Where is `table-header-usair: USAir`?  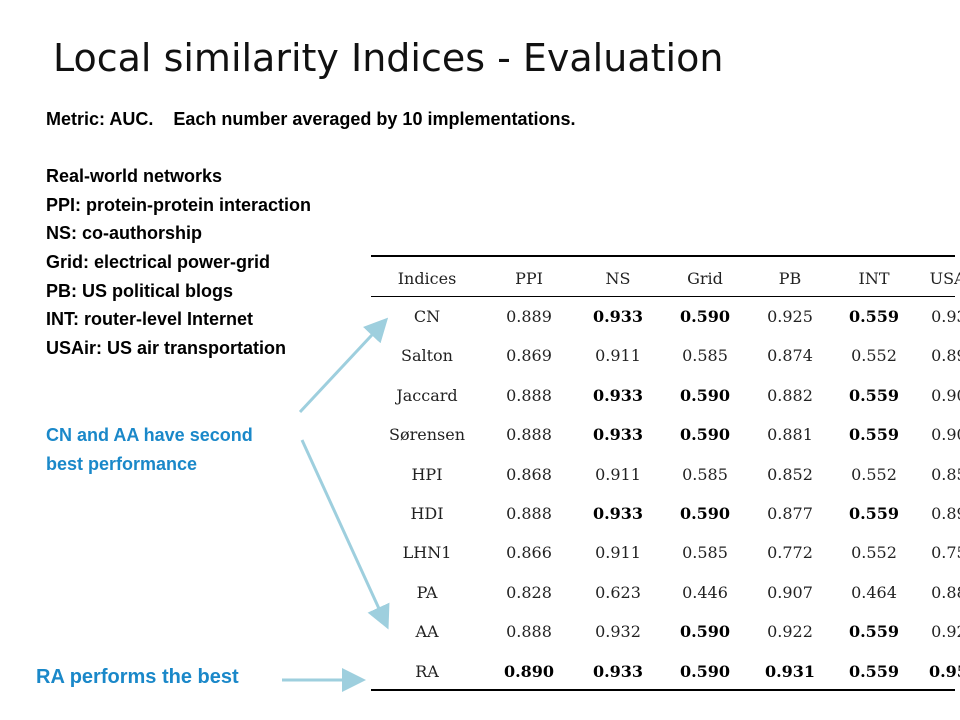 table-header-usair: USAir is located at coordinates (944, 278).